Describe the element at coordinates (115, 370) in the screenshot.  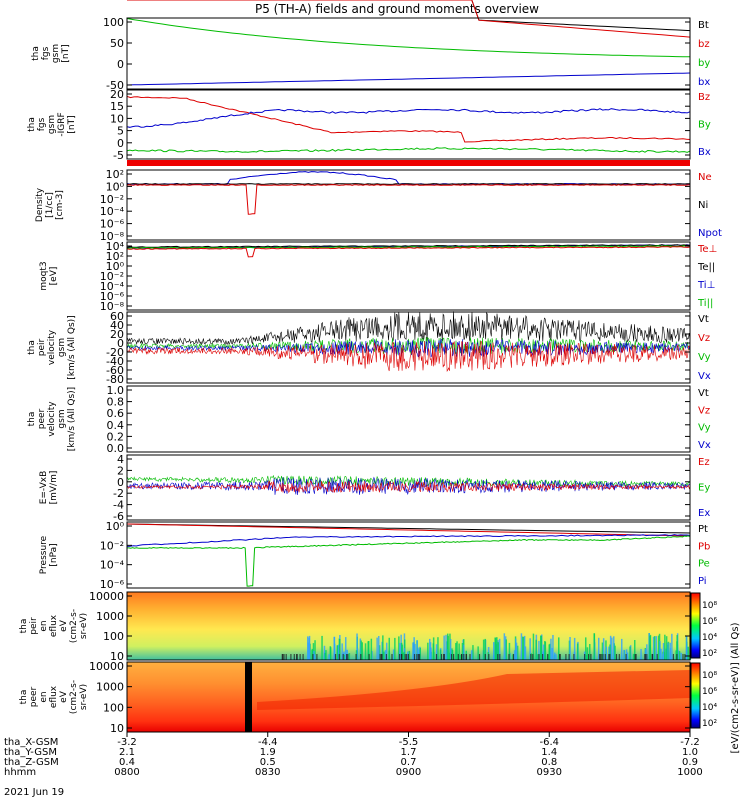
I see `y-tick-label: -60` at that location.